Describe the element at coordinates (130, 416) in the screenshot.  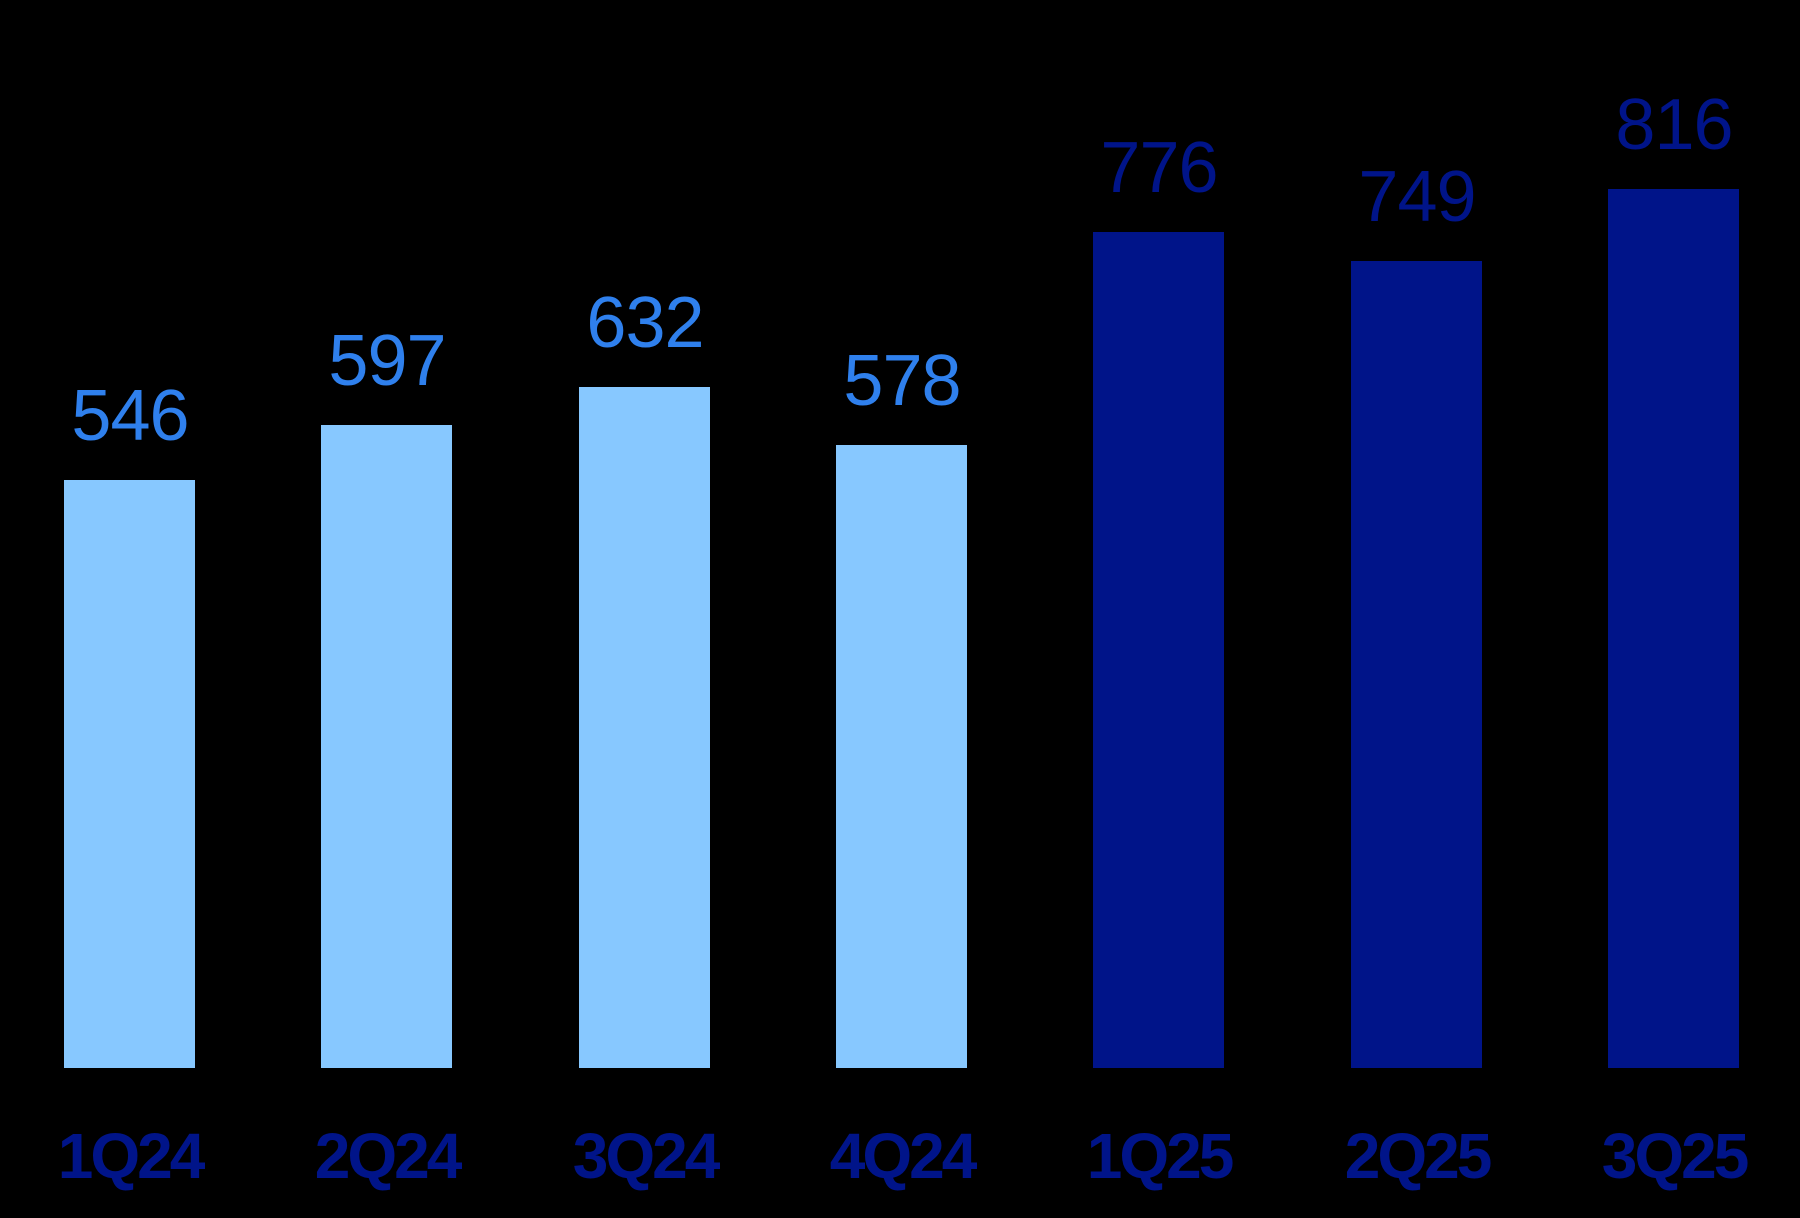
I see `value-label-1q24: 546` at that location.